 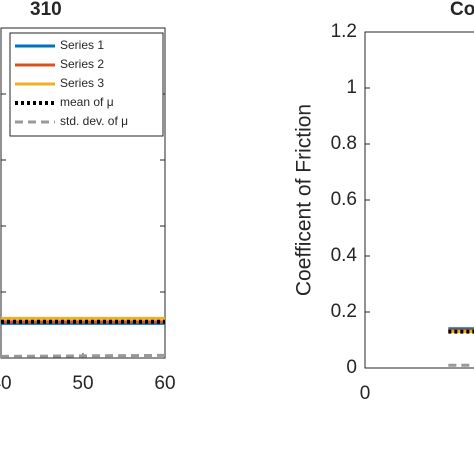 I want to click on chart-title: Co, so click(x=462, y=10).